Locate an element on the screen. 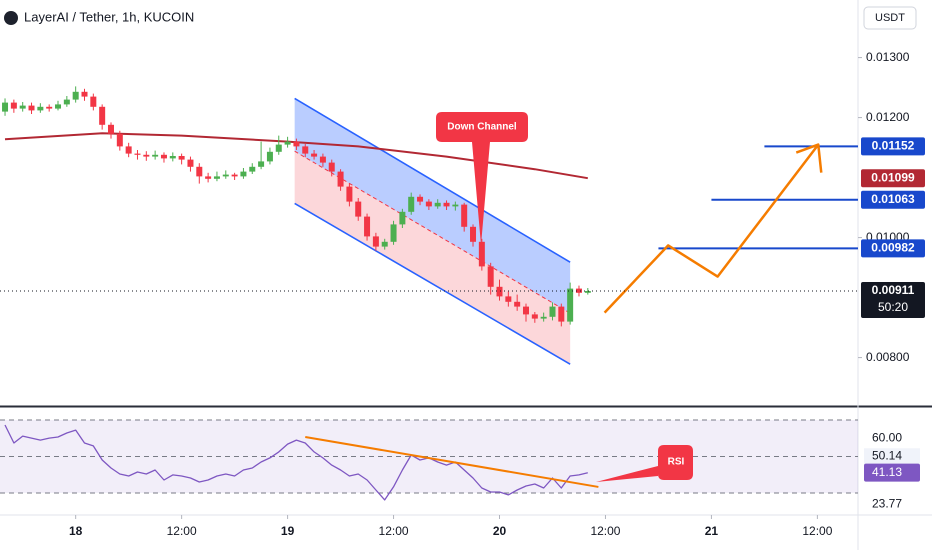 This screenshot has width=932, height=550. level-badge: 0.01063 is located at coordinates (893, 199).